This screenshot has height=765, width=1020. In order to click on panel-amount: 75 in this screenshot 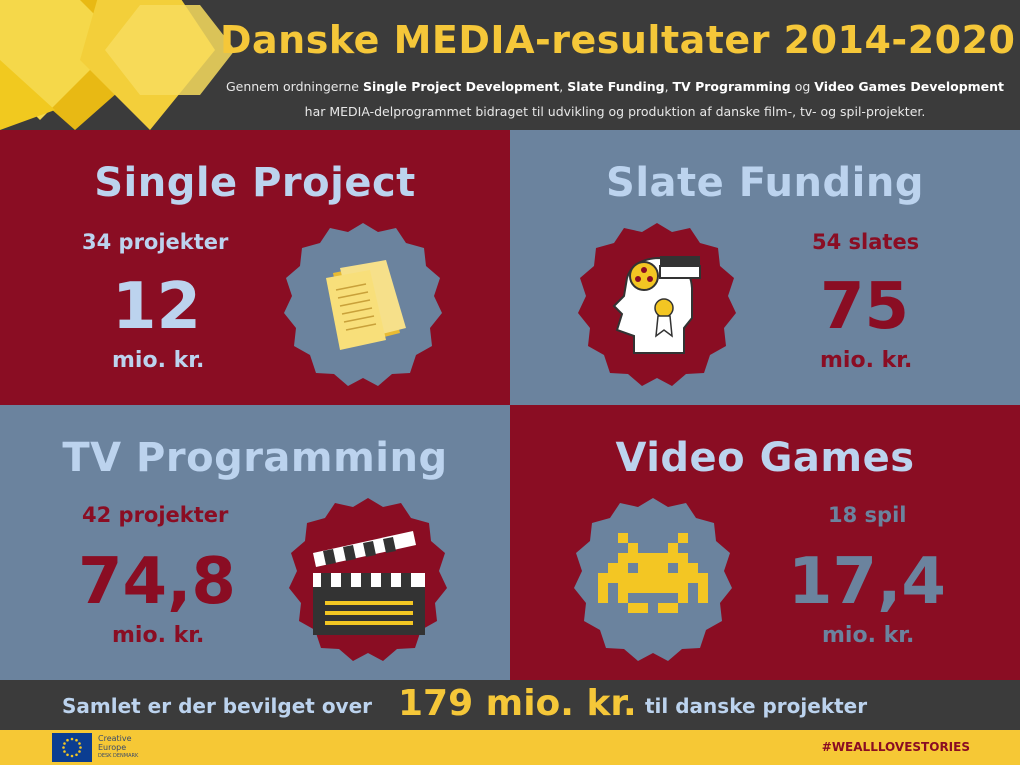, I will do `click(865, 307)`.